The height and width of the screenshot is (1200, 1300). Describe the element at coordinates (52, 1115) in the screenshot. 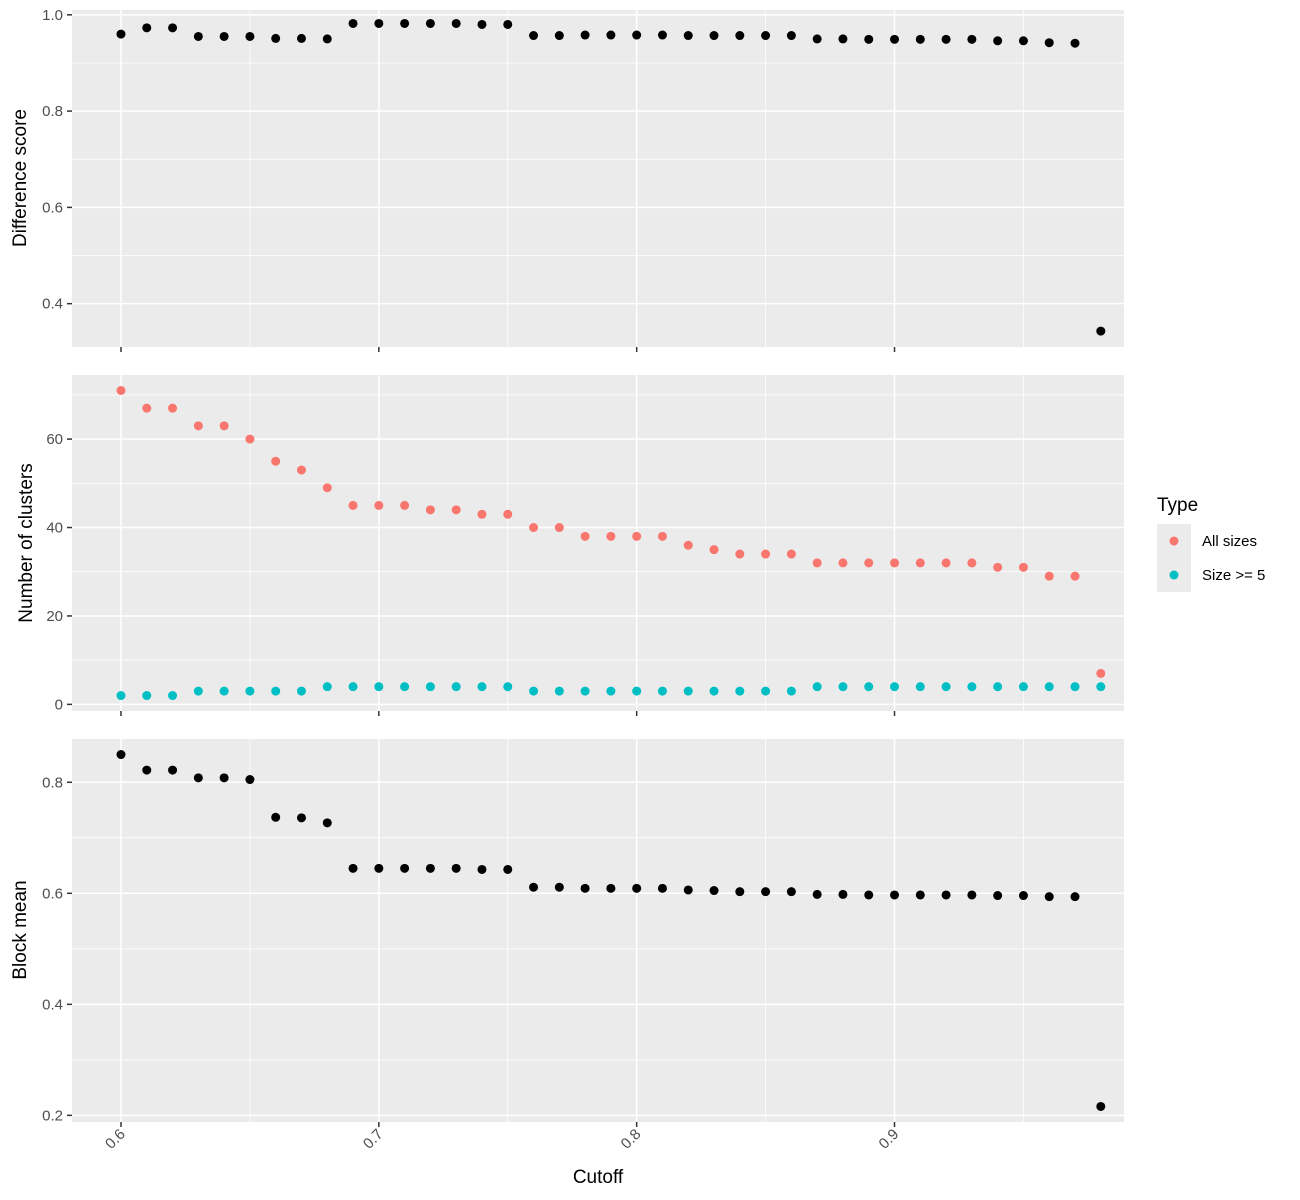

I see `y-tick-label: 0.2` at that location.